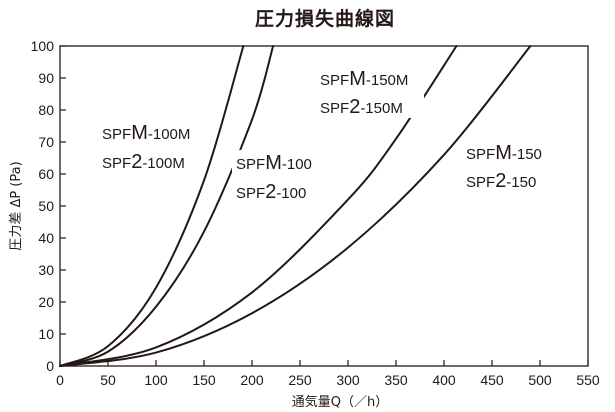  What do you see at coordinates (46, 334) in the screenshot?
I see `y-tick-label-10: 10` at bounding box center [46, 334].